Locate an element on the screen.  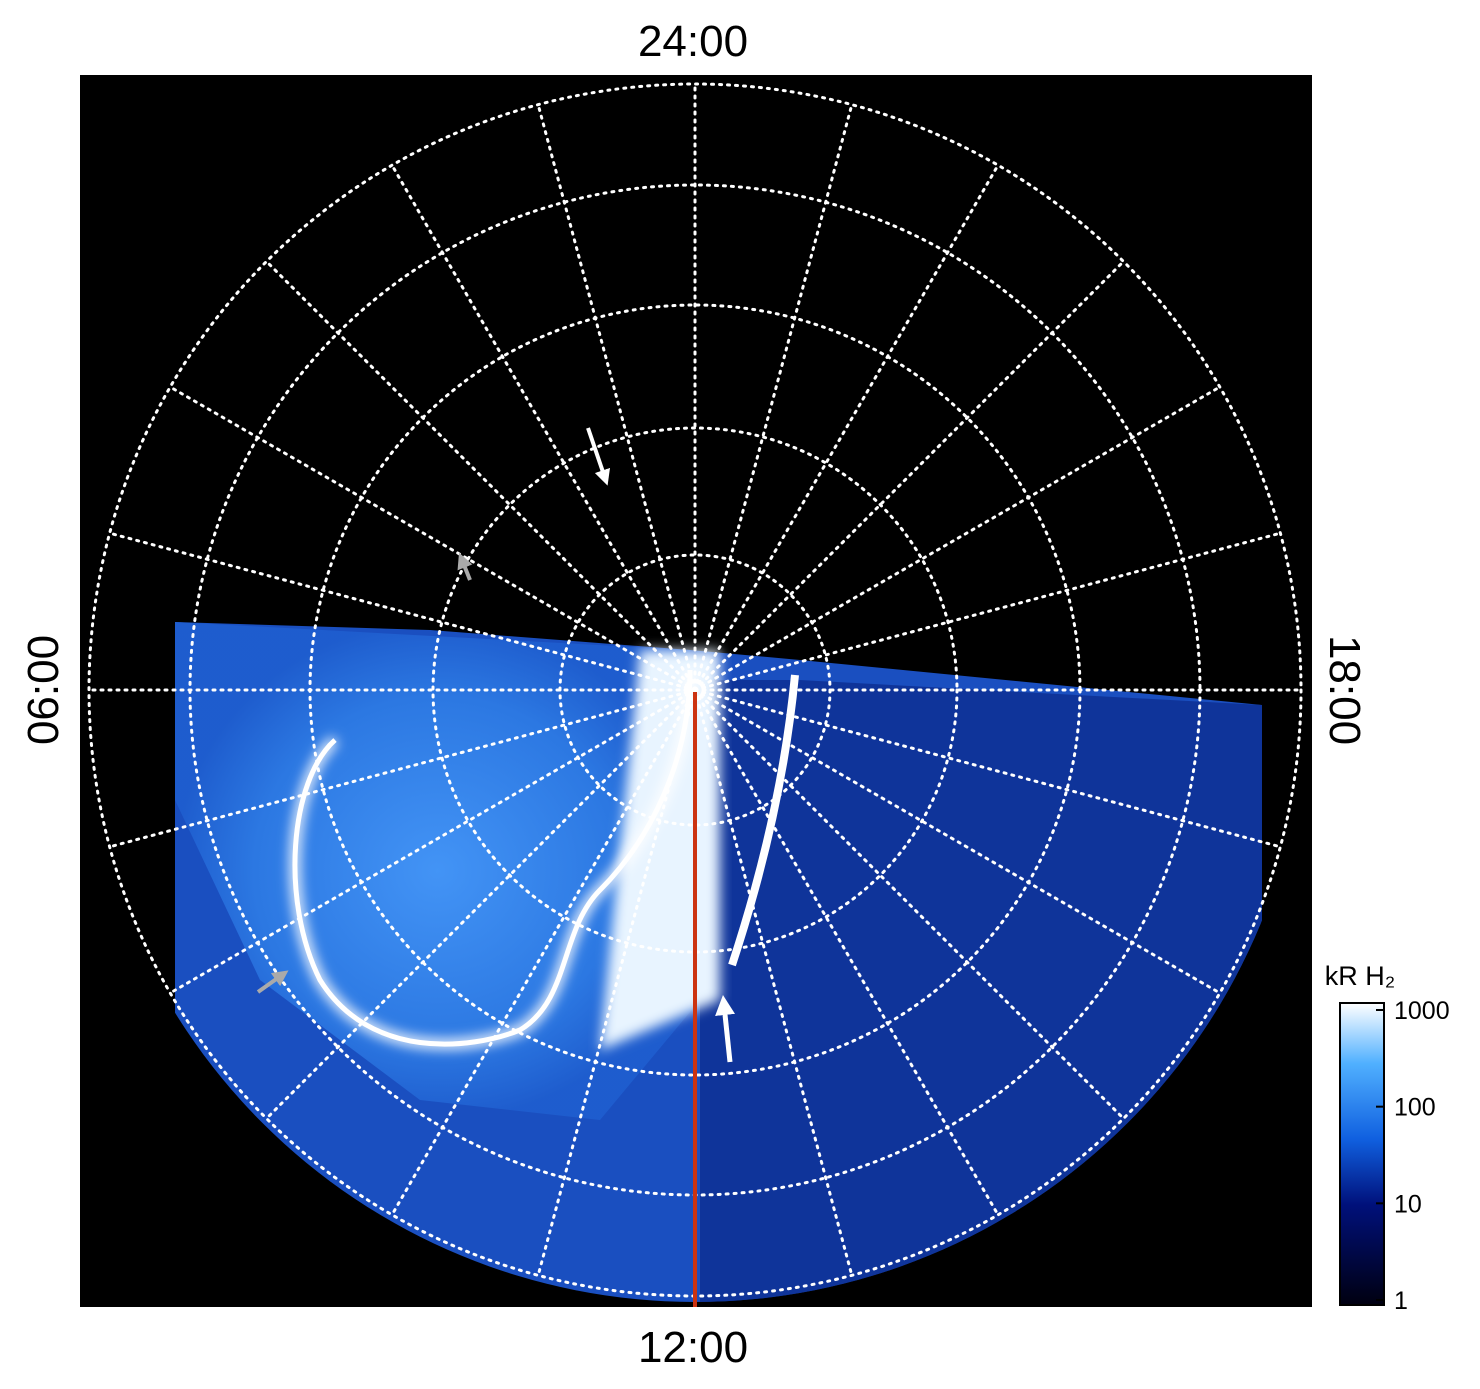
colorbar-tick-label: 1000 is located at coordinates (1422, 1011).